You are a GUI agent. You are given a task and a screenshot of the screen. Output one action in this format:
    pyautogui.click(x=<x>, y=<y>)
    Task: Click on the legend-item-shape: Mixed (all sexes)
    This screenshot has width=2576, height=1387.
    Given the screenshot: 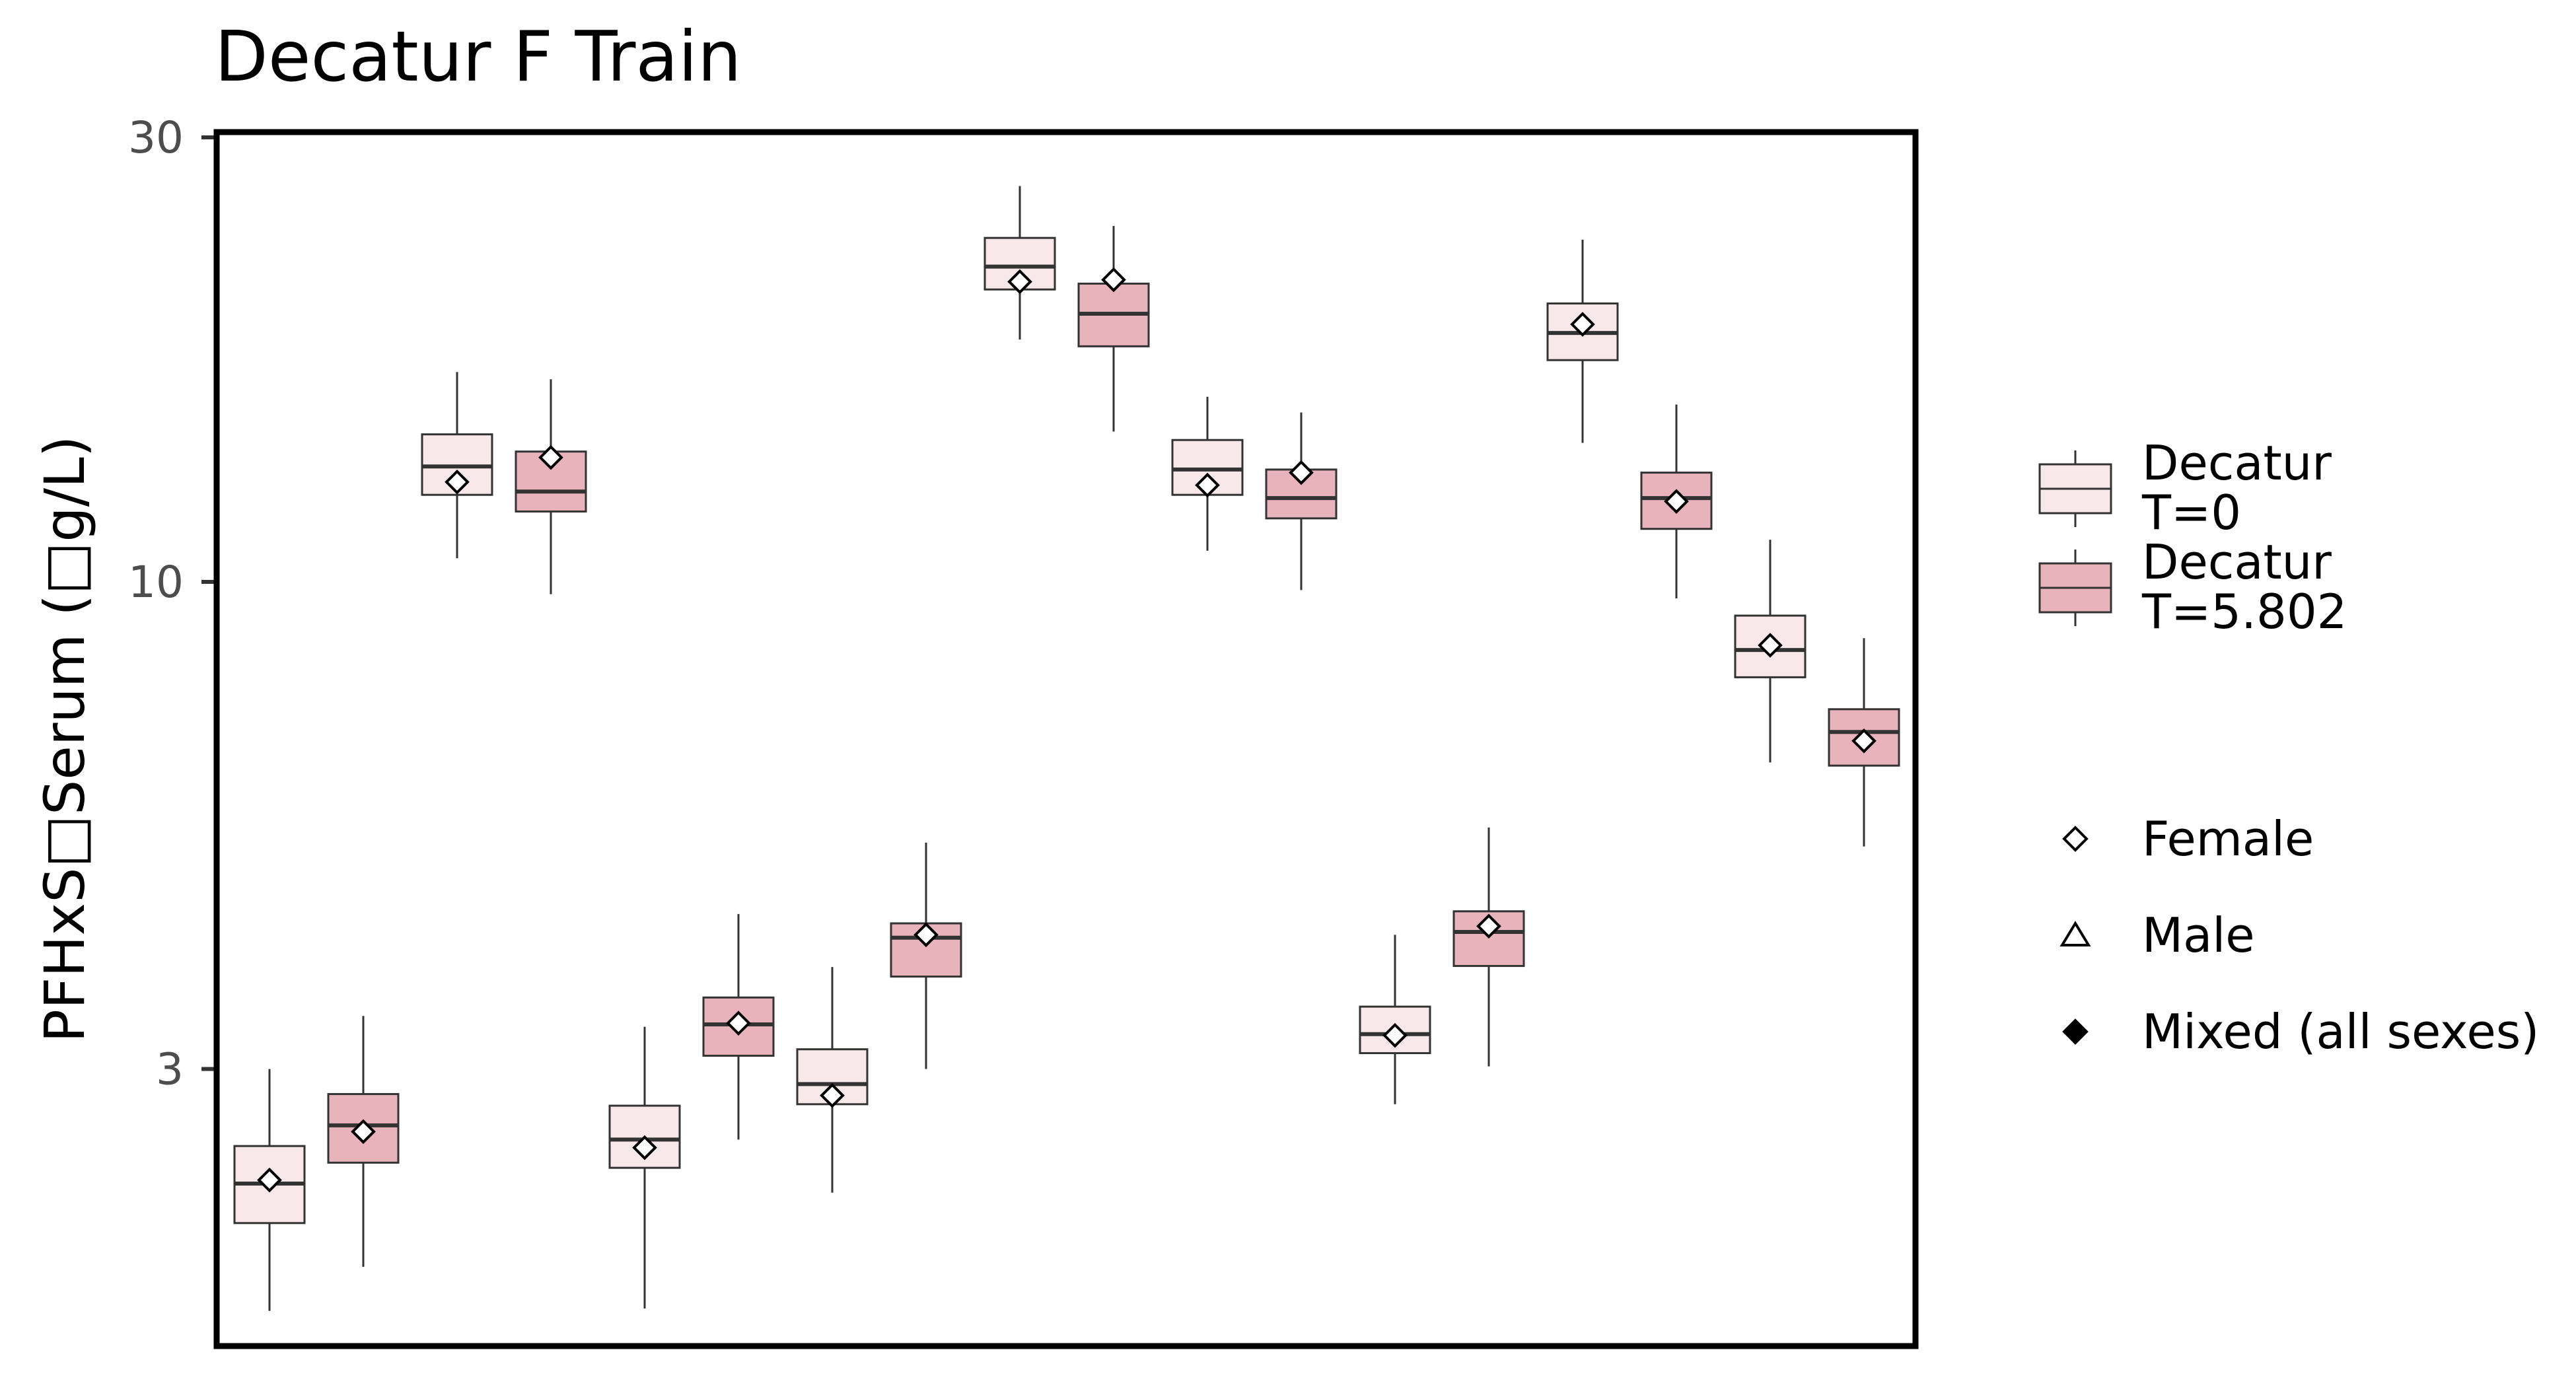 What is the action you would take?
    pyautogui.click(x=2300, y=1031)
    